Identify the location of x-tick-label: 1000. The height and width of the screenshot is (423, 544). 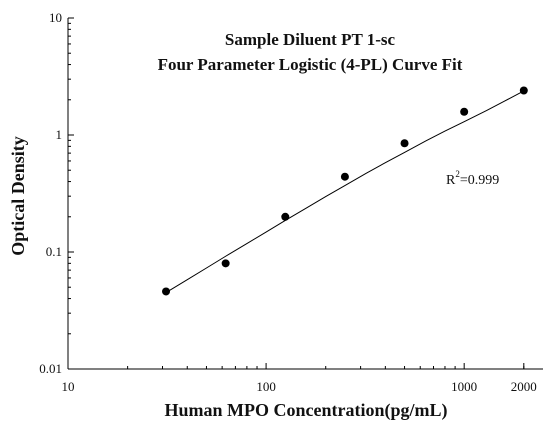
(464, 386).